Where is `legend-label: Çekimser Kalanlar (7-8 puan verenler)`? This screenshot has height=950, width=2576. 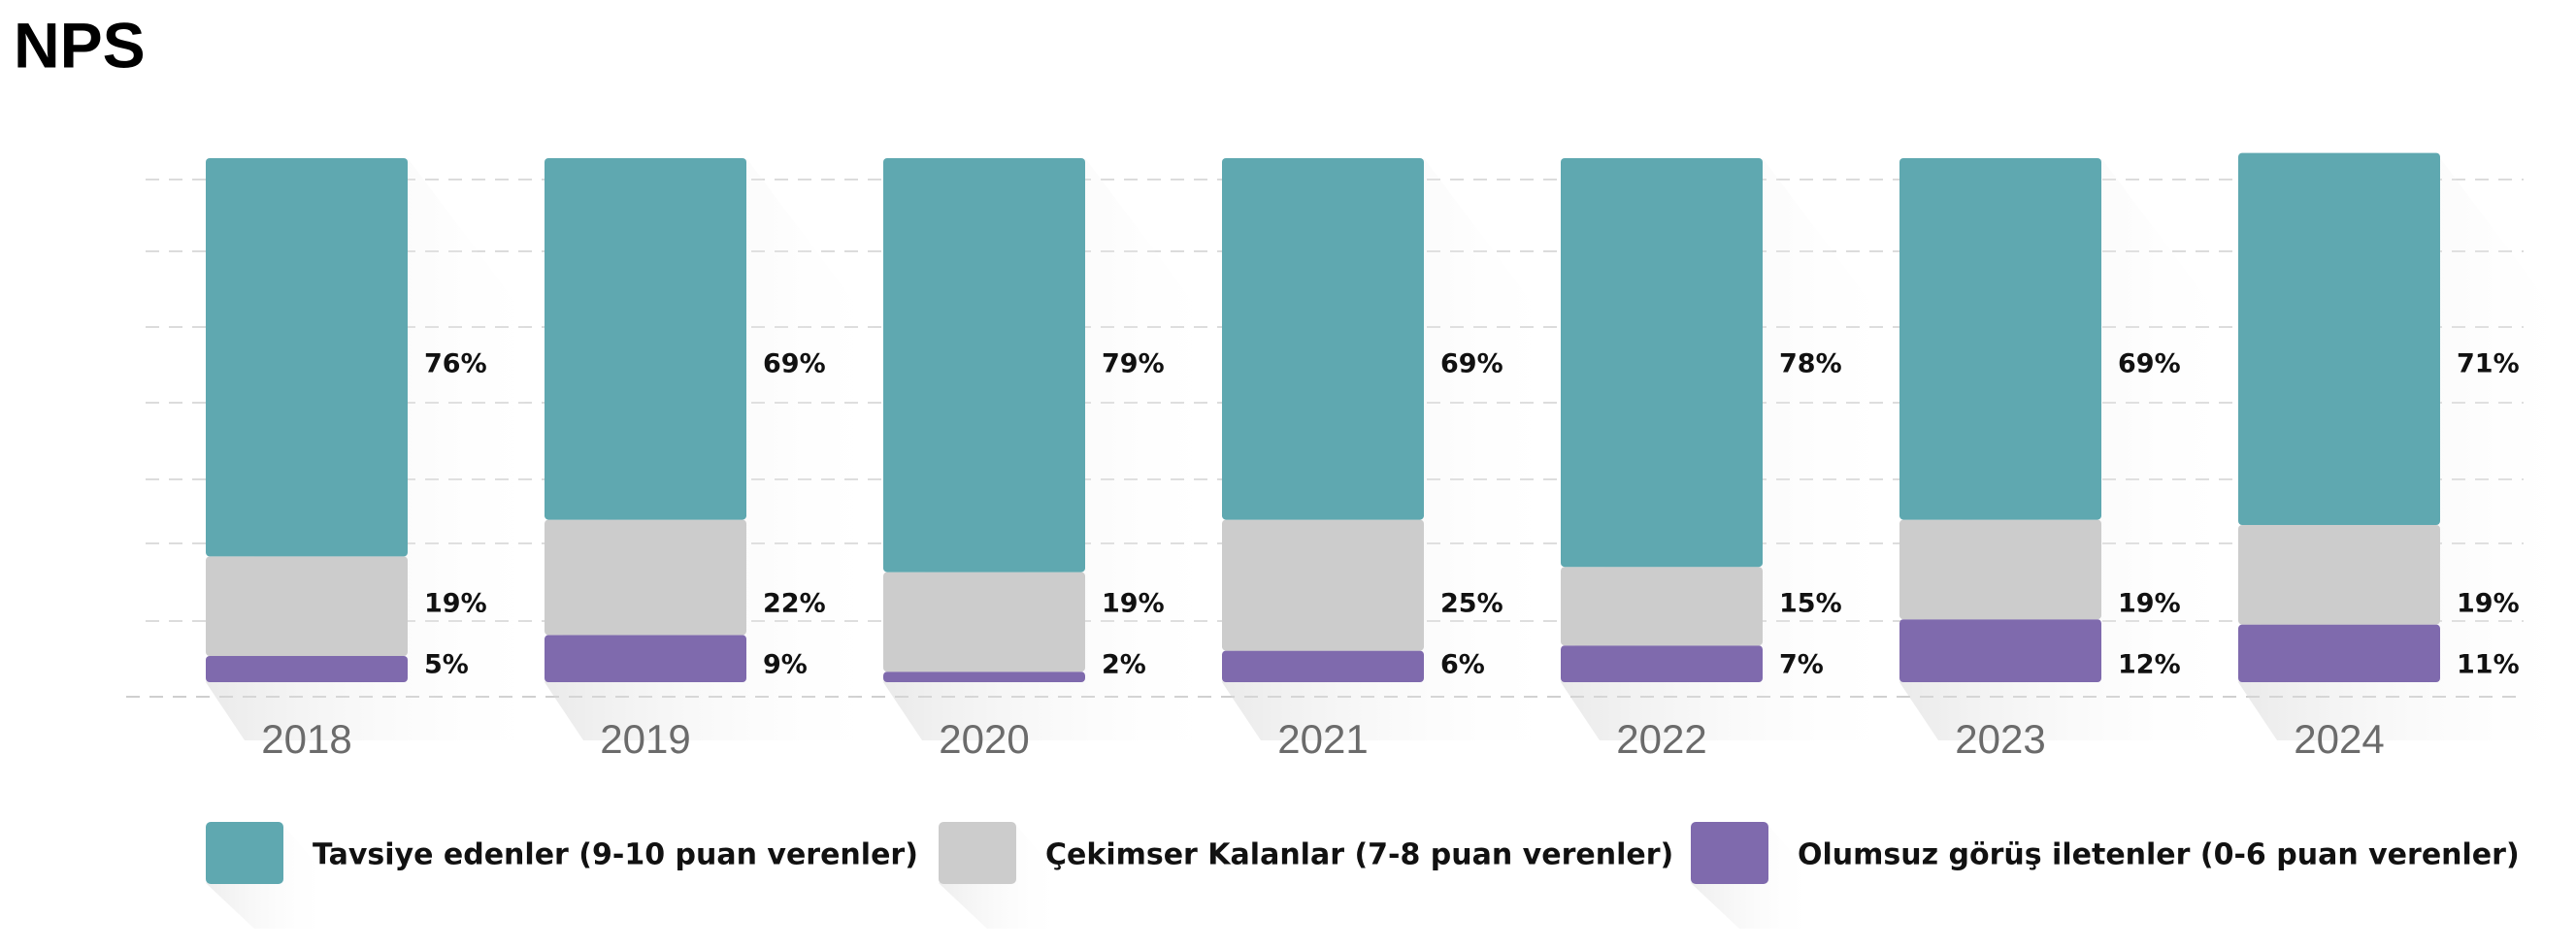
legend-label: Çekimser Kalanlar (7-8 puan verenler) is located at coordinates (1359, 855).